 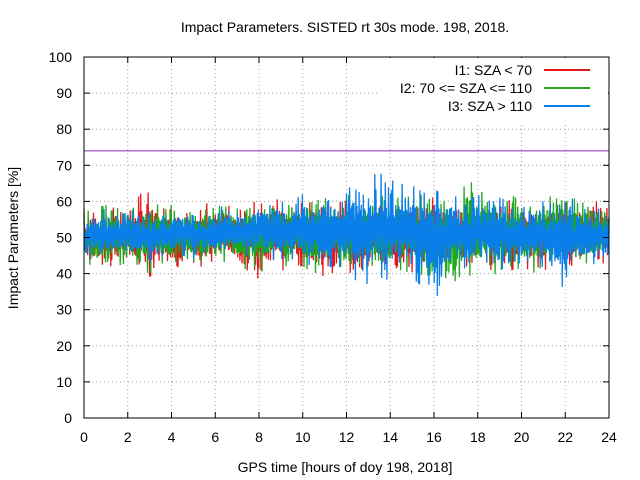 I want to click on x-tick-labels: 0 2 4 6 8 10 12 14 16 18 20 22 24, so click(x=348, y=437).